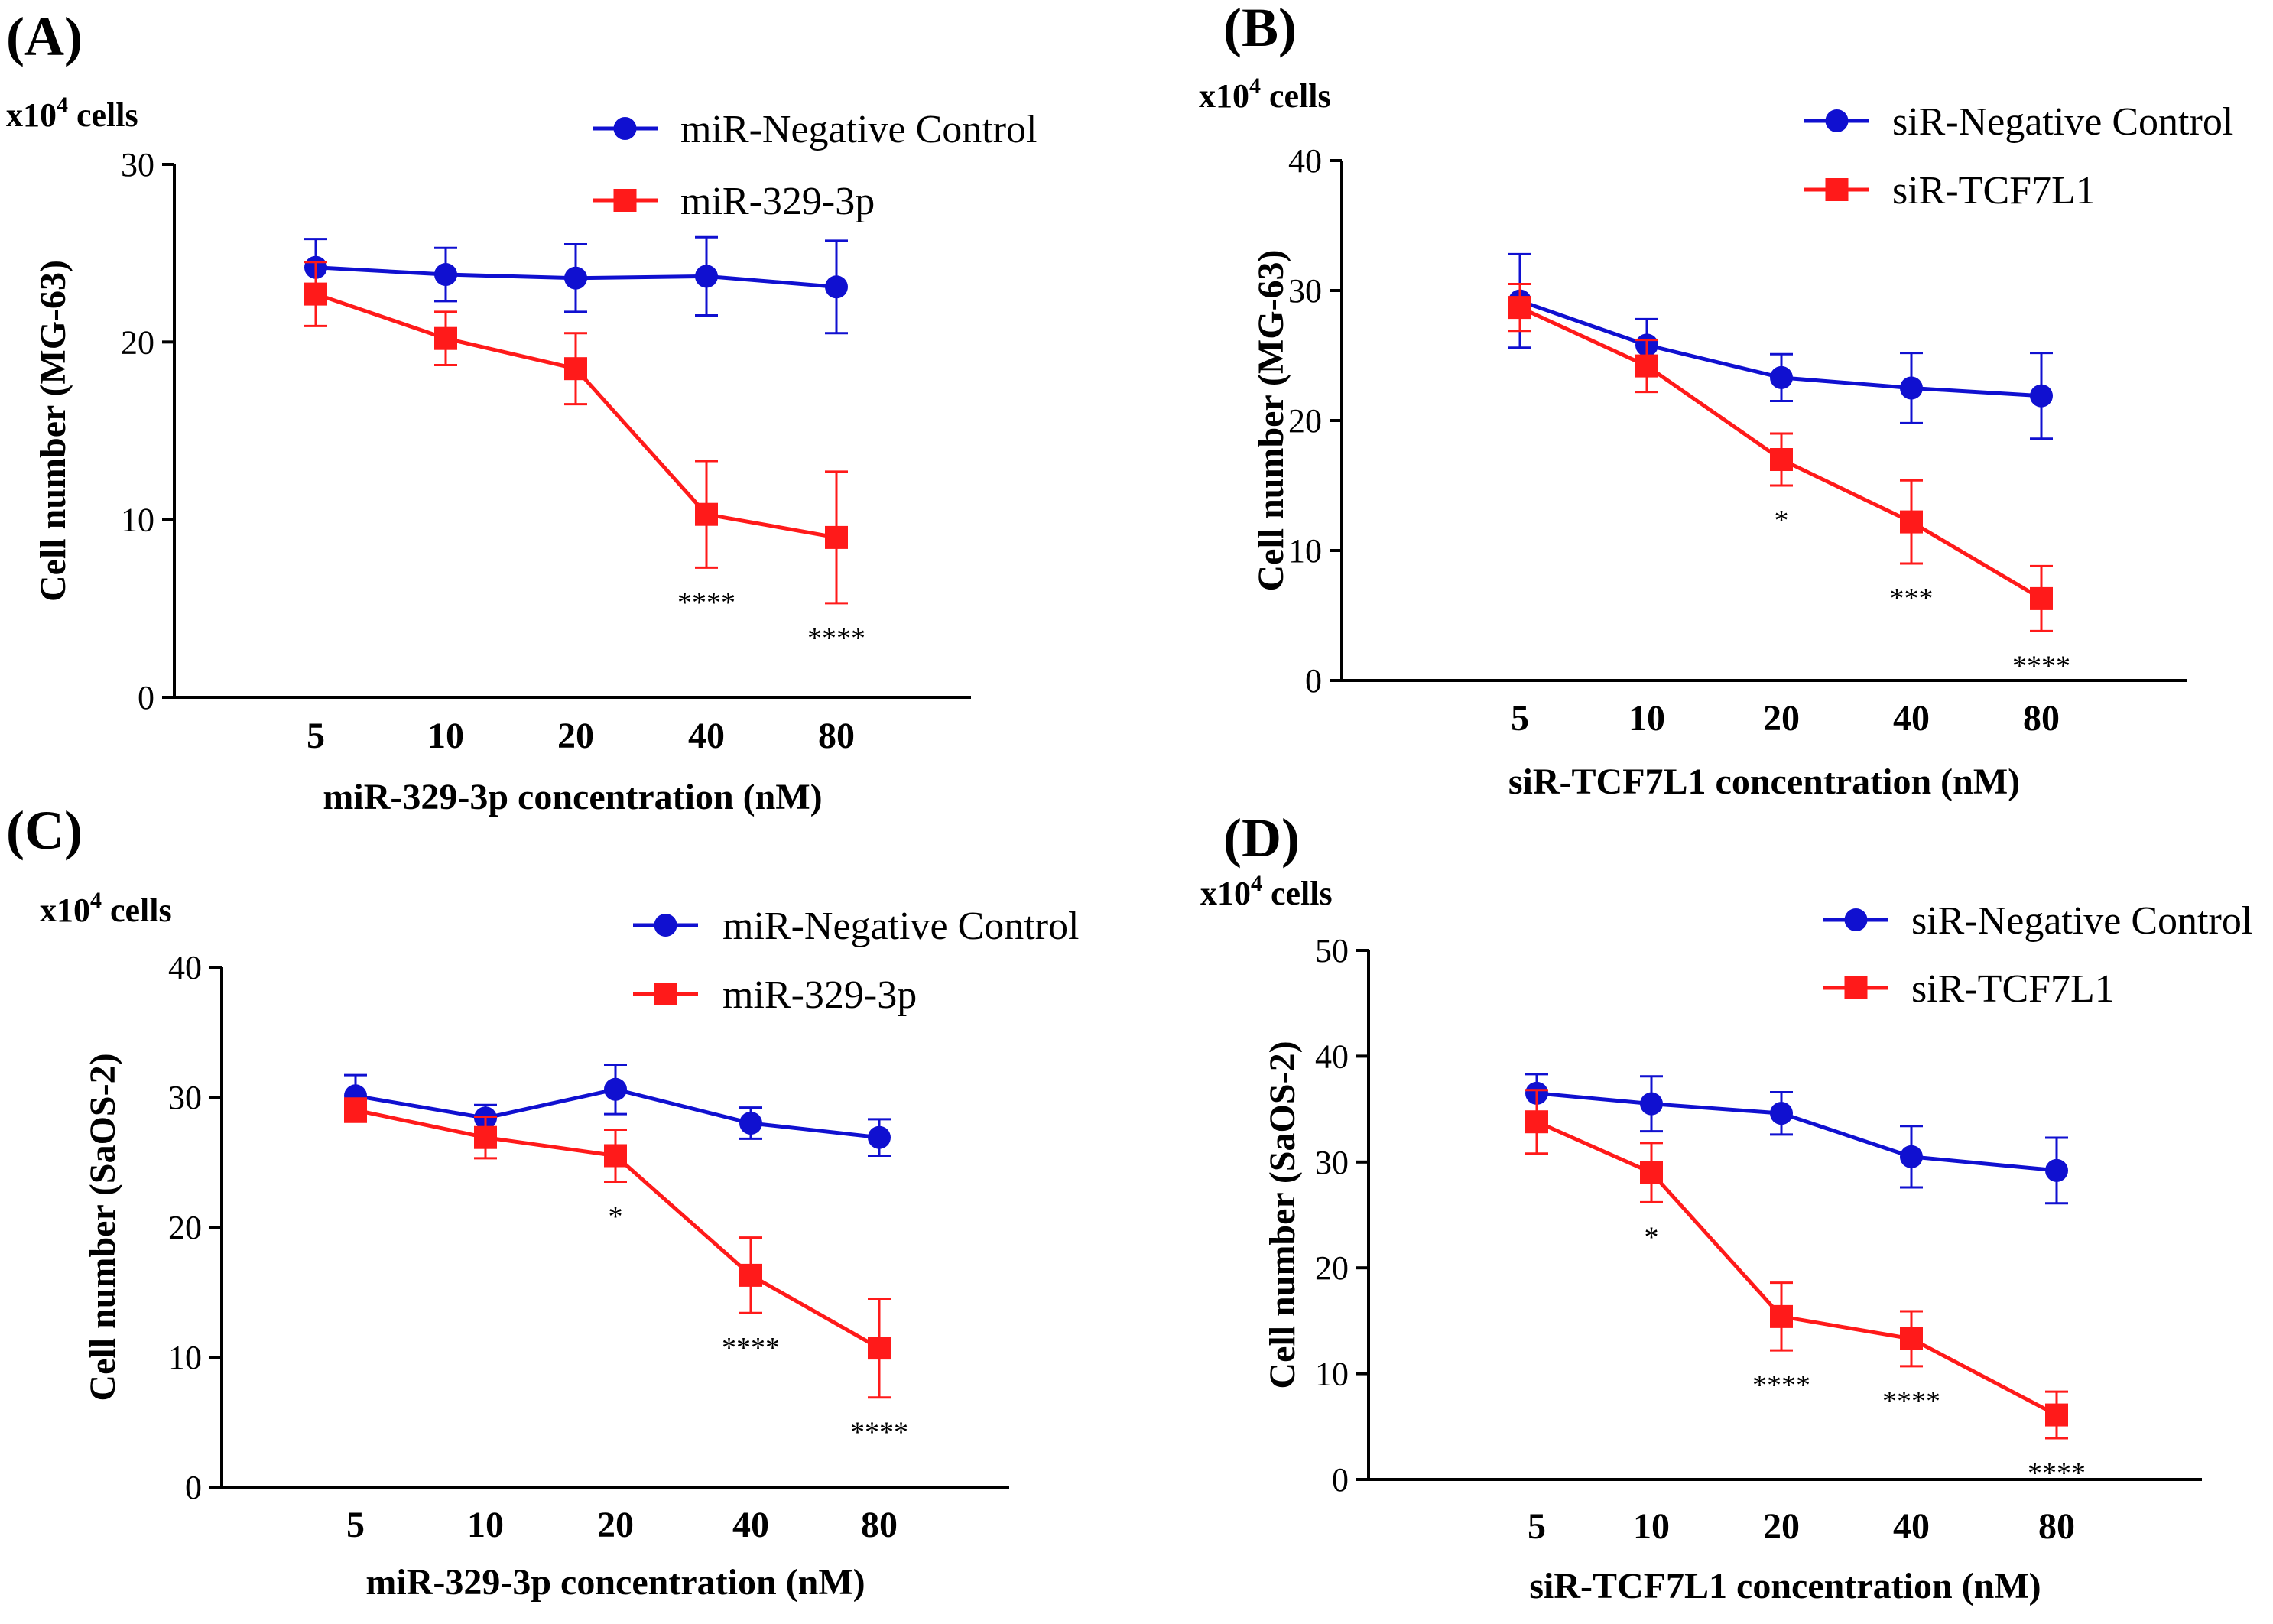 Image resolution: width=2273 pixels, height=1624 pixels. I want to click on panel-label: (B), so click(1260, 29).